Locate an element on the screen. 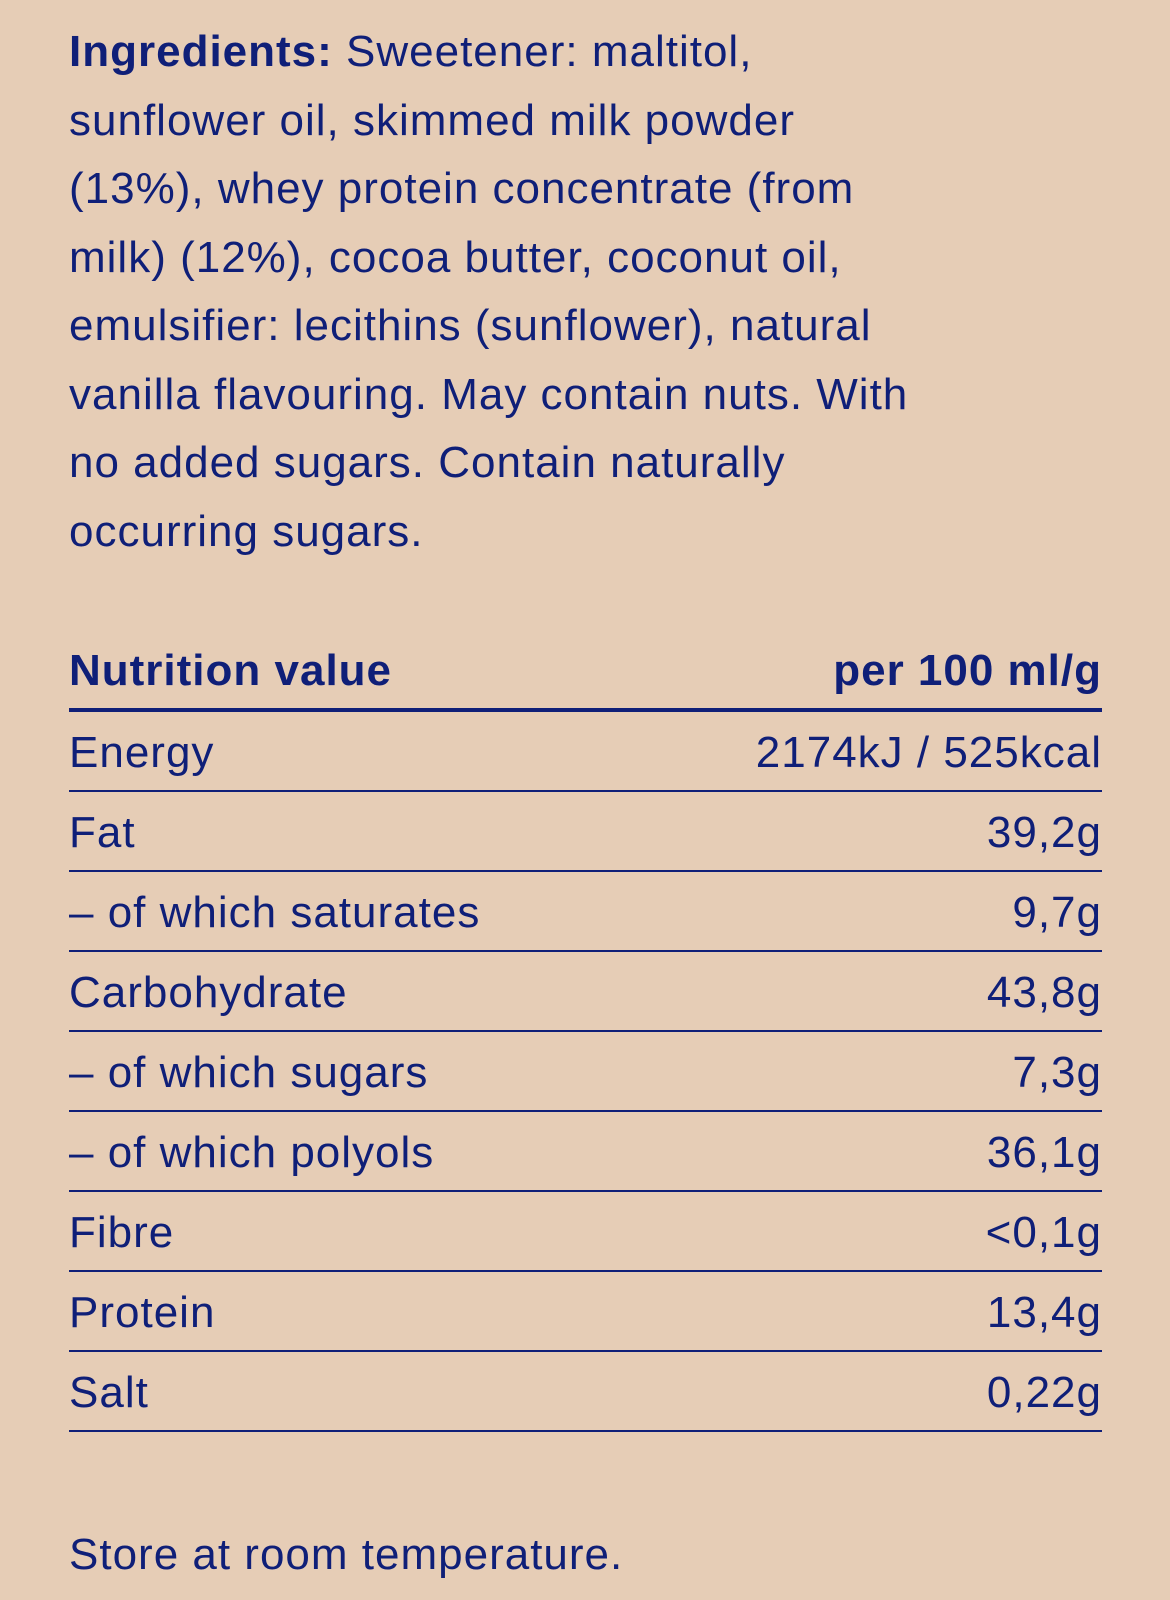  nutrient-value: 39,2g is located at coordinates (1044, 832).